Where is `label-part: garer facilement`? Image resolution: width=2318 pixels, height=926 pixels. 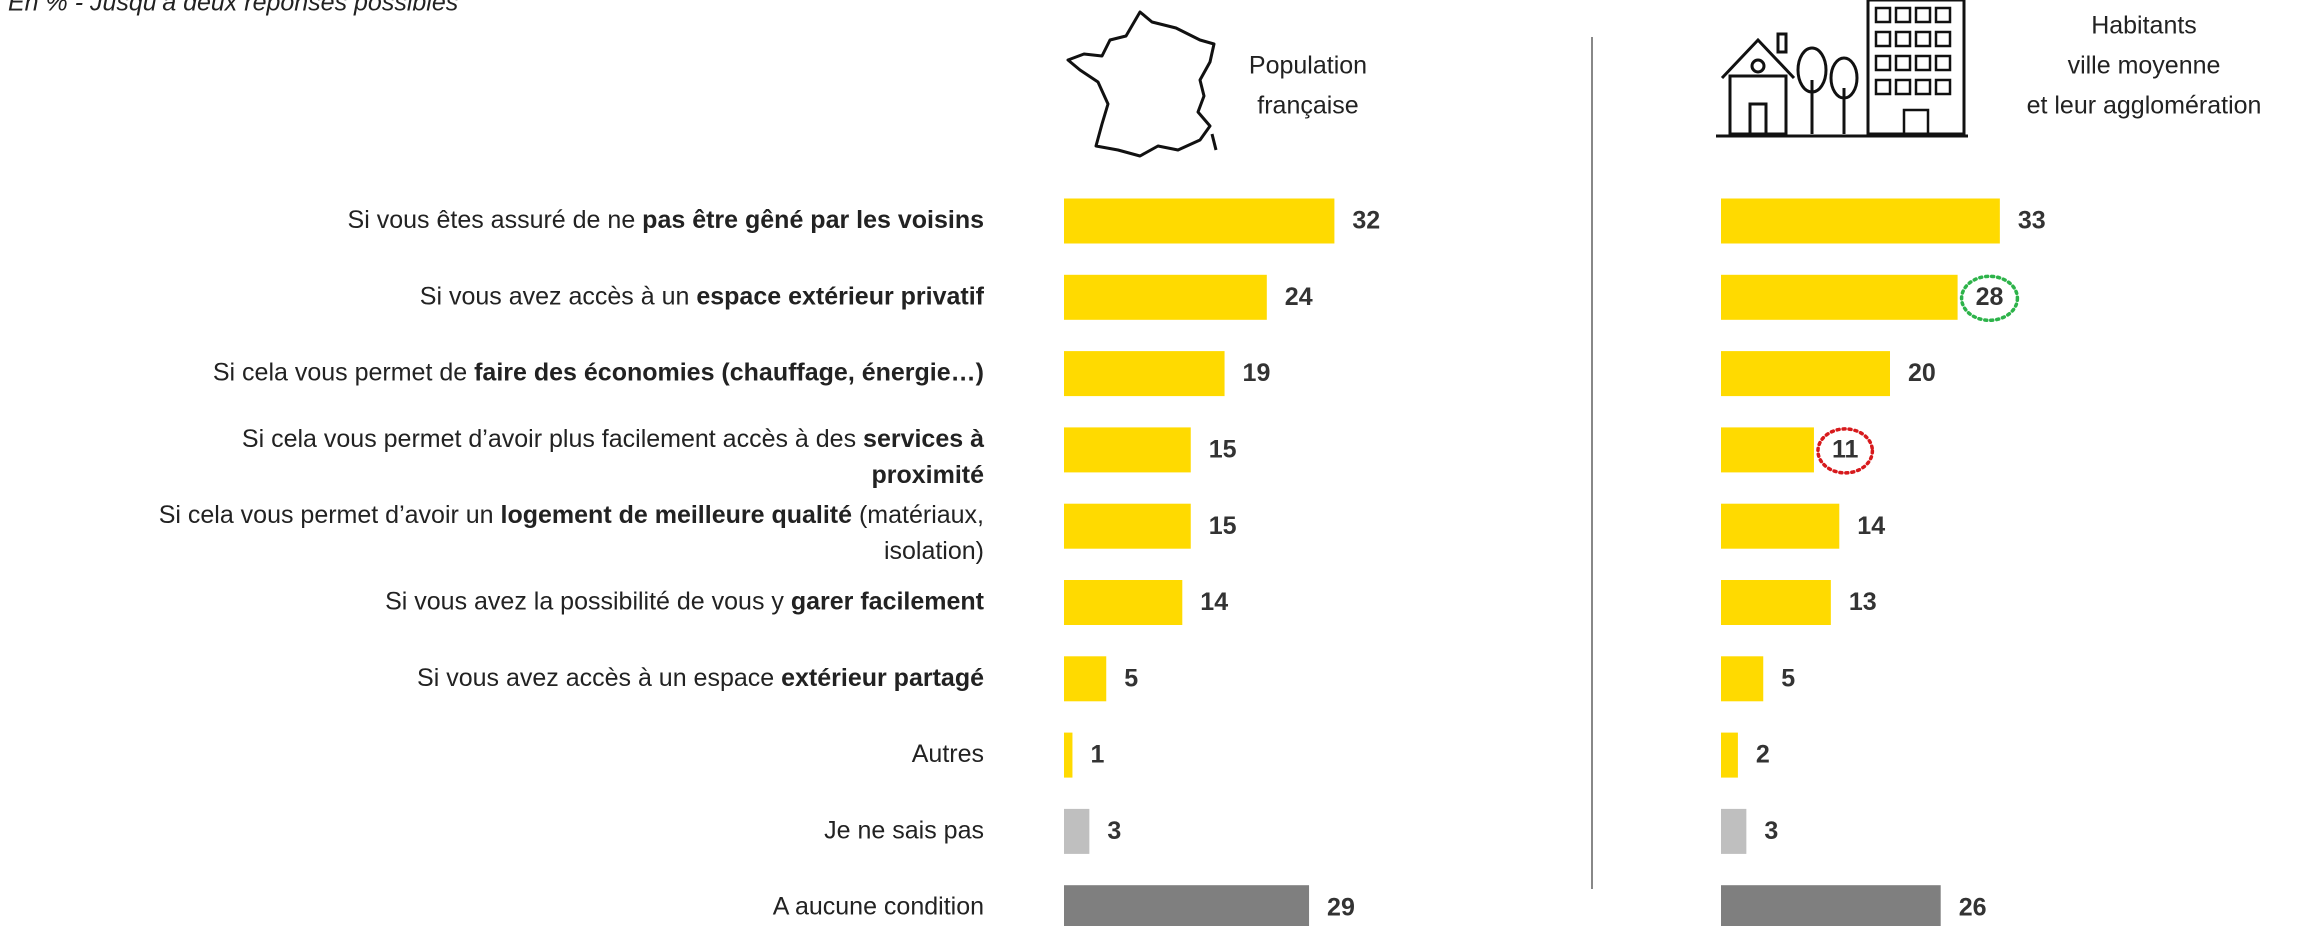
label-part: garer facilement is located at coordinates (888, 601).